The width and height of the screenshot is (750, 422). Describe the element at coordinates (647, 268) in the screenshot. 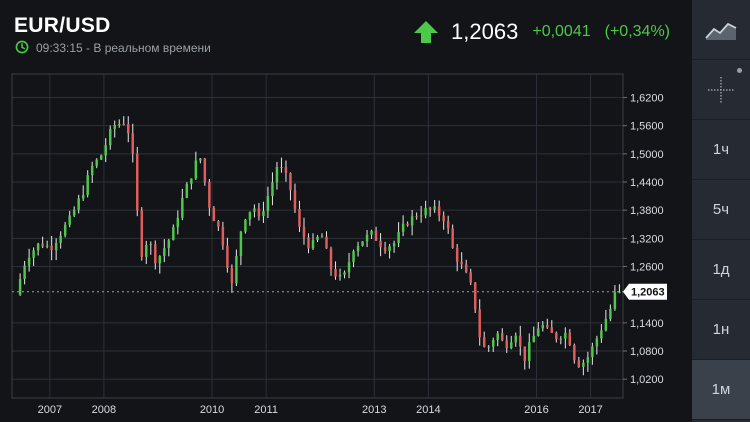

I see `y-tick-label: 1,2600` at that location.